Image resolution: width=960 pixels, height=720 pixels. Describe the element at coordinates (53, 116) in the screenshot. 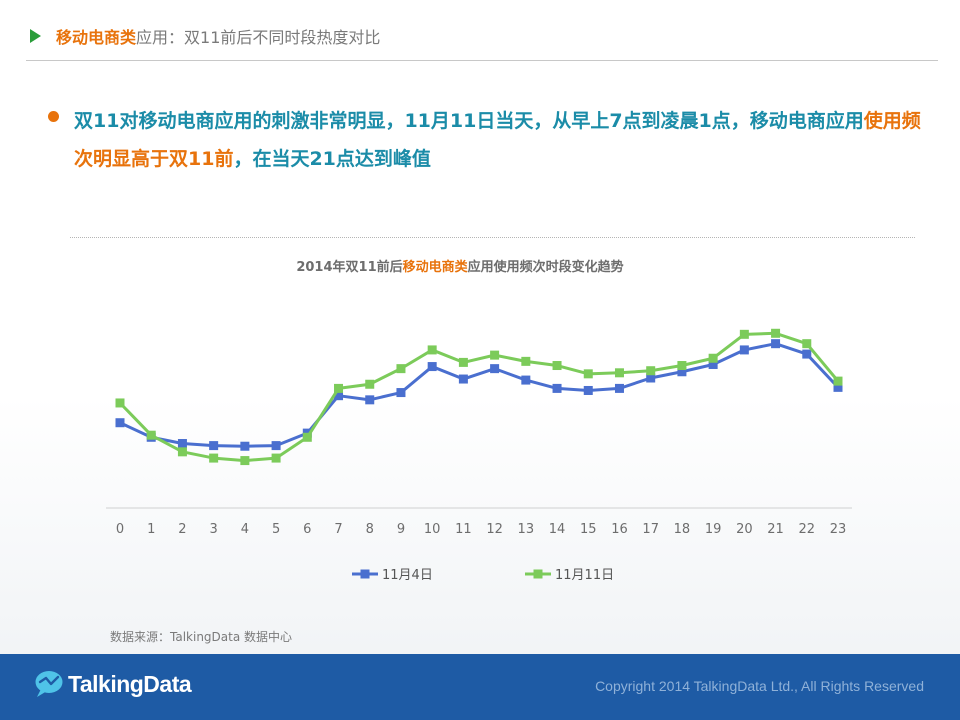

I see `bullet-dot-icon` at that location.